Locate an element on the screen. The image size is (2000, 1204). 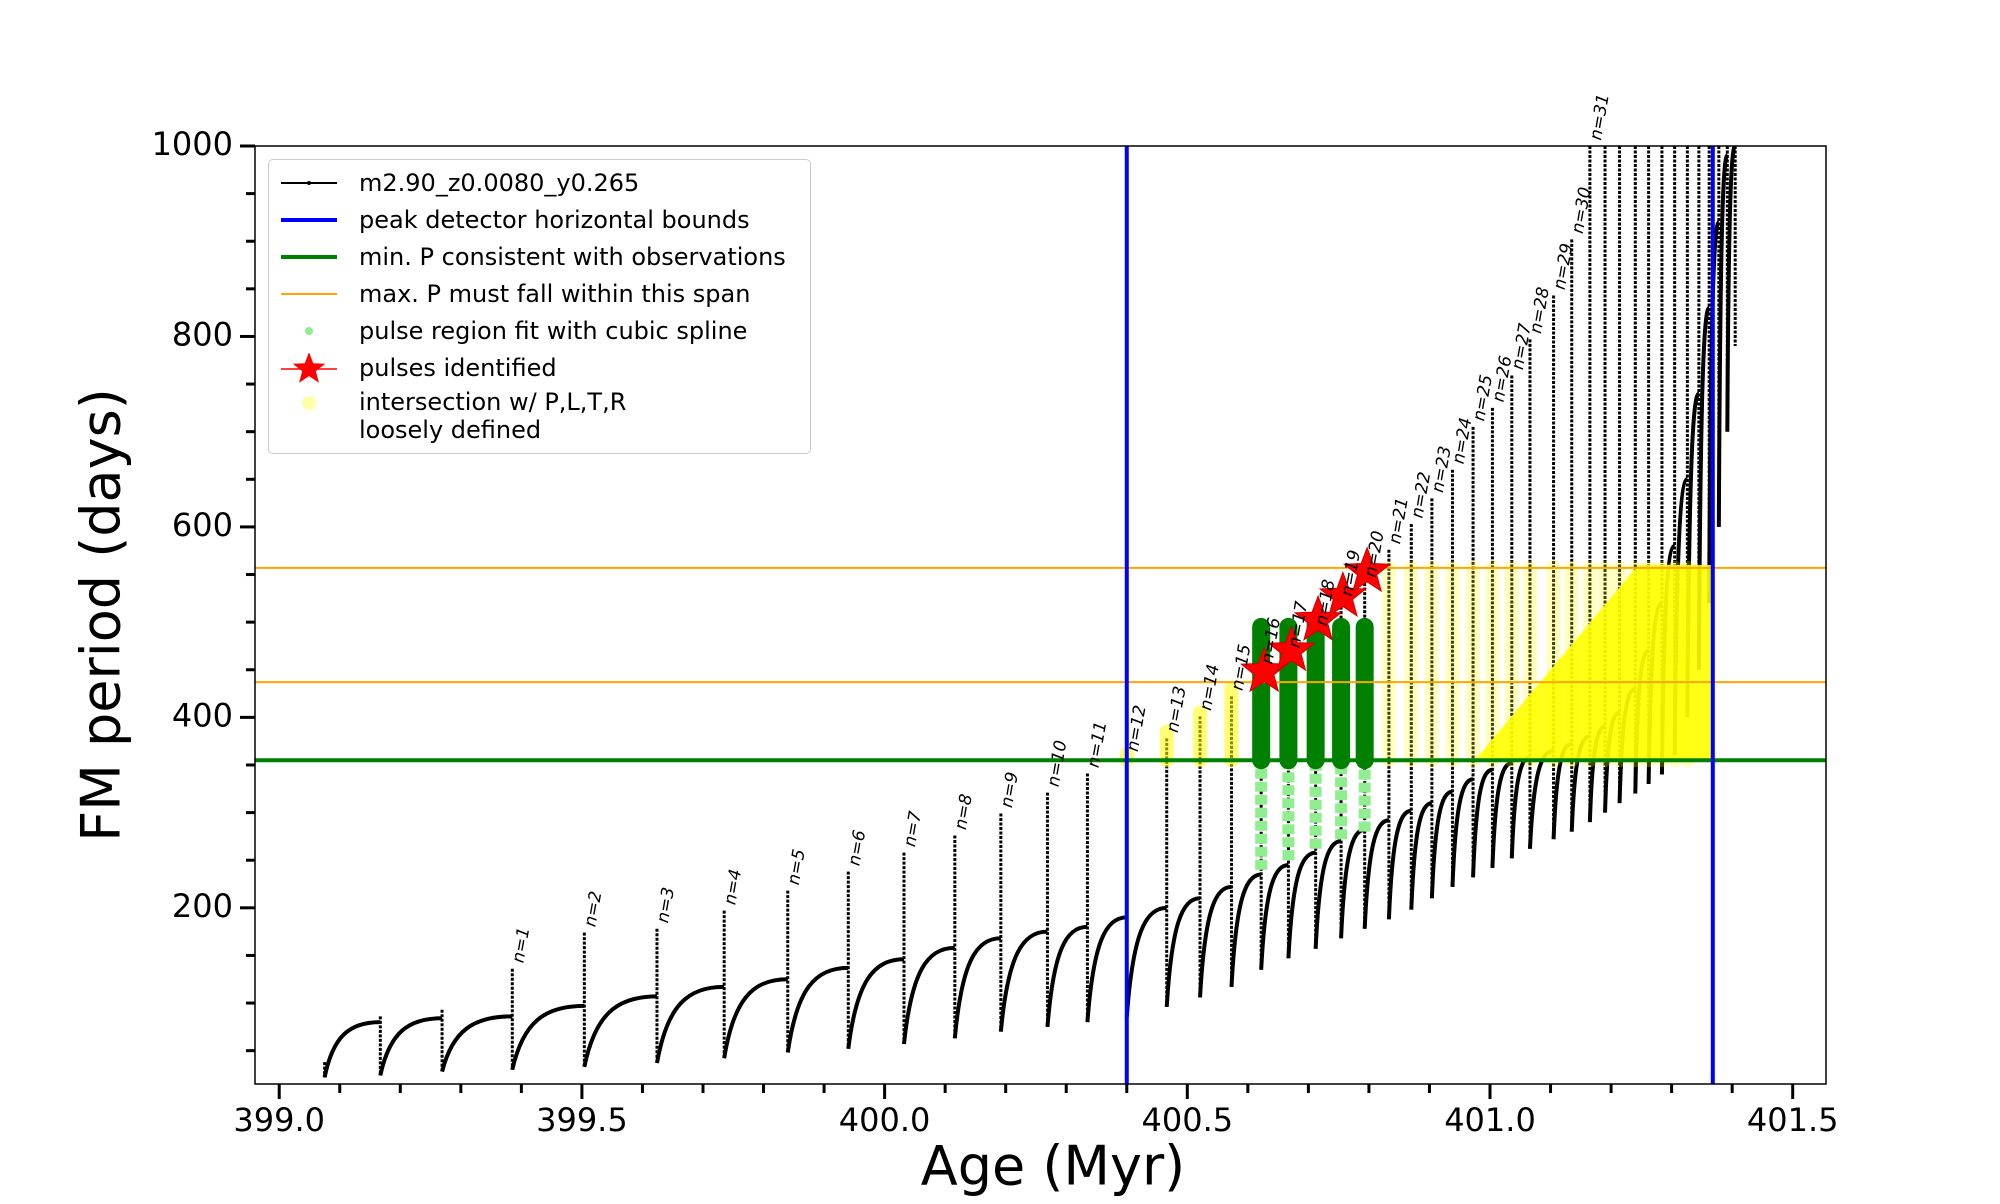
x-tick-label: 400.0 is located at coordinates (885, 1120).